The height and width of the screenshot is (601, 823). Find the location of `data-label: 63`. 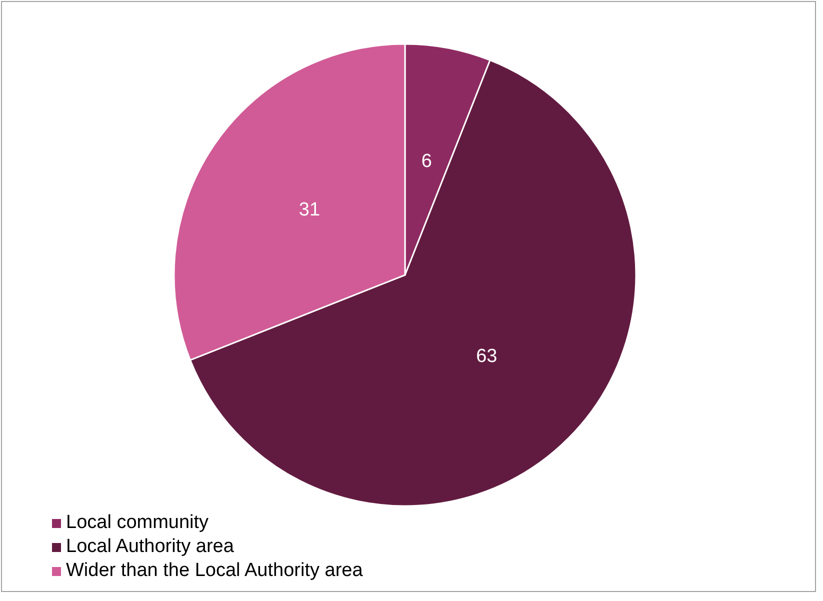

data-label: 63 is located at coordinates (487, 357).